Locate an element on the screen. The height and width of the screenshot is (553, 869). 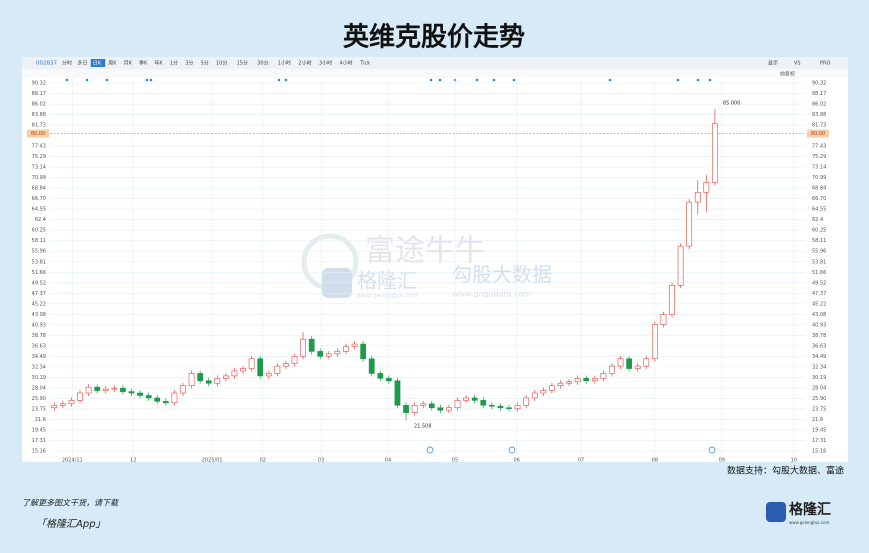
tab: 年K is located at coordinates (158, 63).